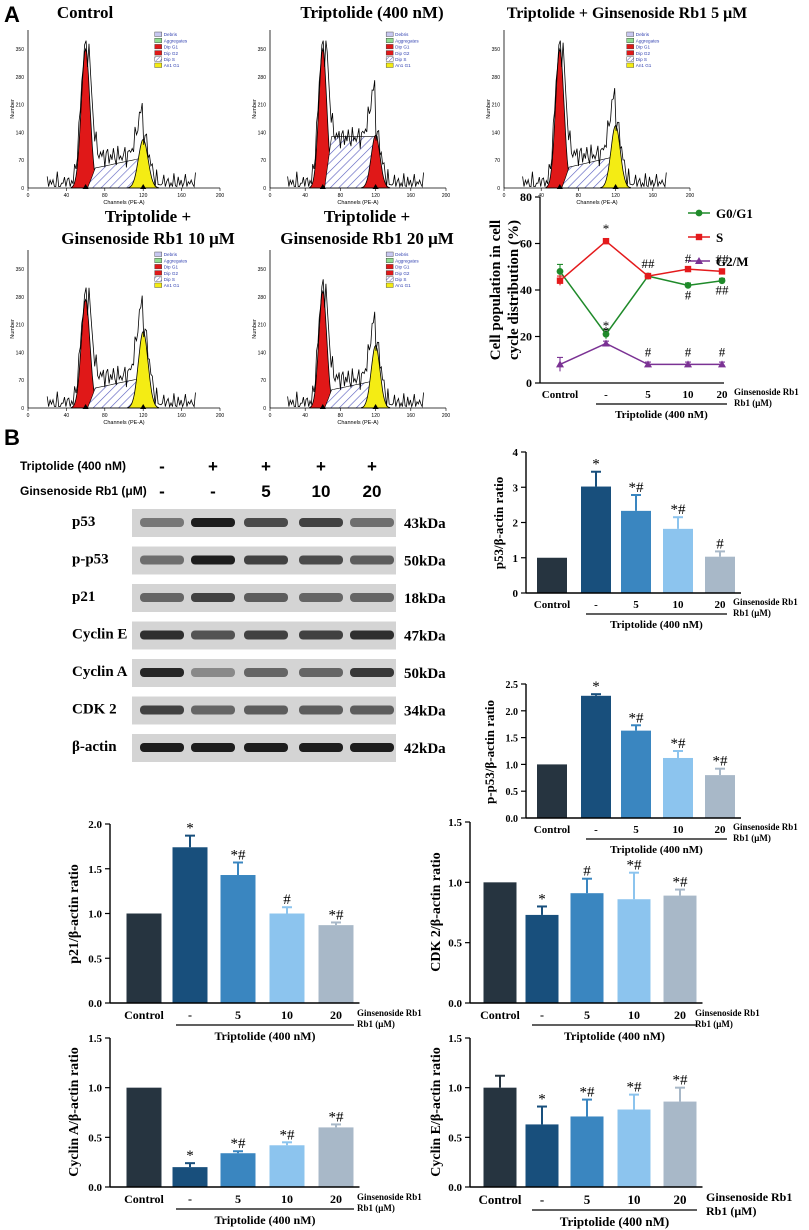  Describe the element at coordinates (264, 1220) in the screenshot. I see `group-label: Triptolide (400 nM)` at that location.